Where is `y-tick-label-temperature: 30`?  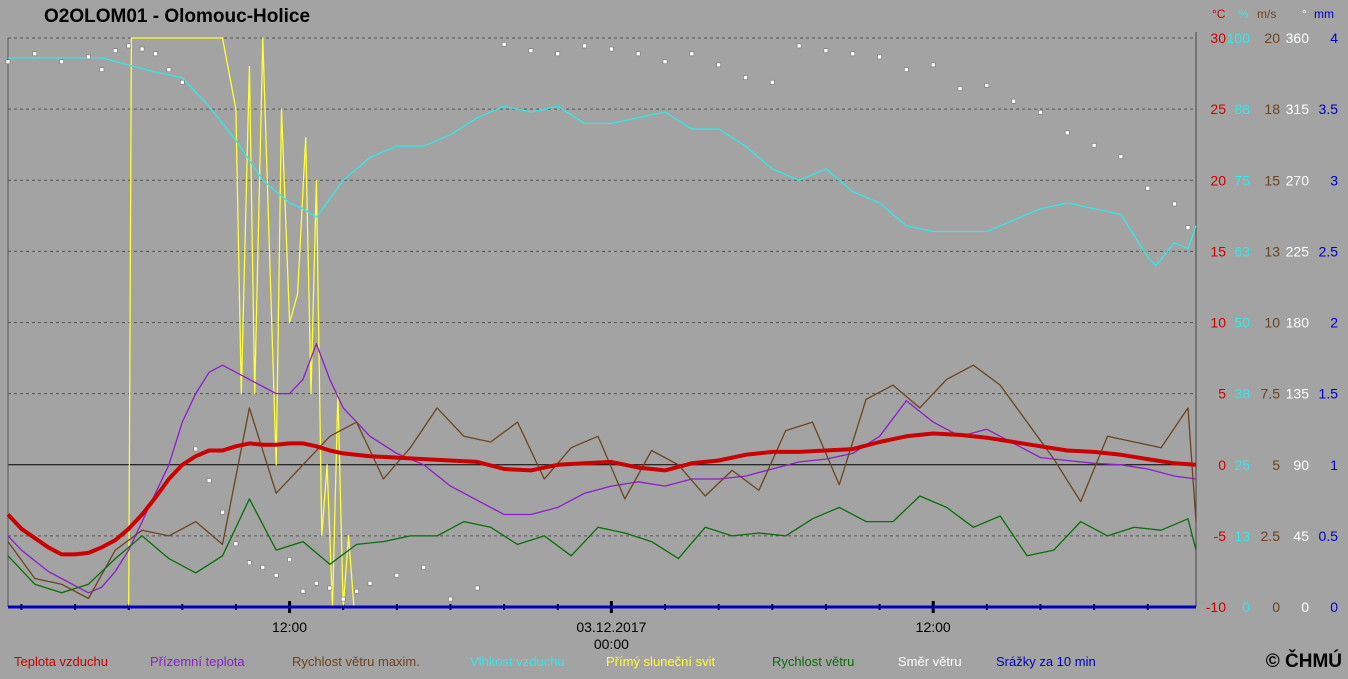
y-tick-label-temperature: 30 is located at coordinates (1218, 38).